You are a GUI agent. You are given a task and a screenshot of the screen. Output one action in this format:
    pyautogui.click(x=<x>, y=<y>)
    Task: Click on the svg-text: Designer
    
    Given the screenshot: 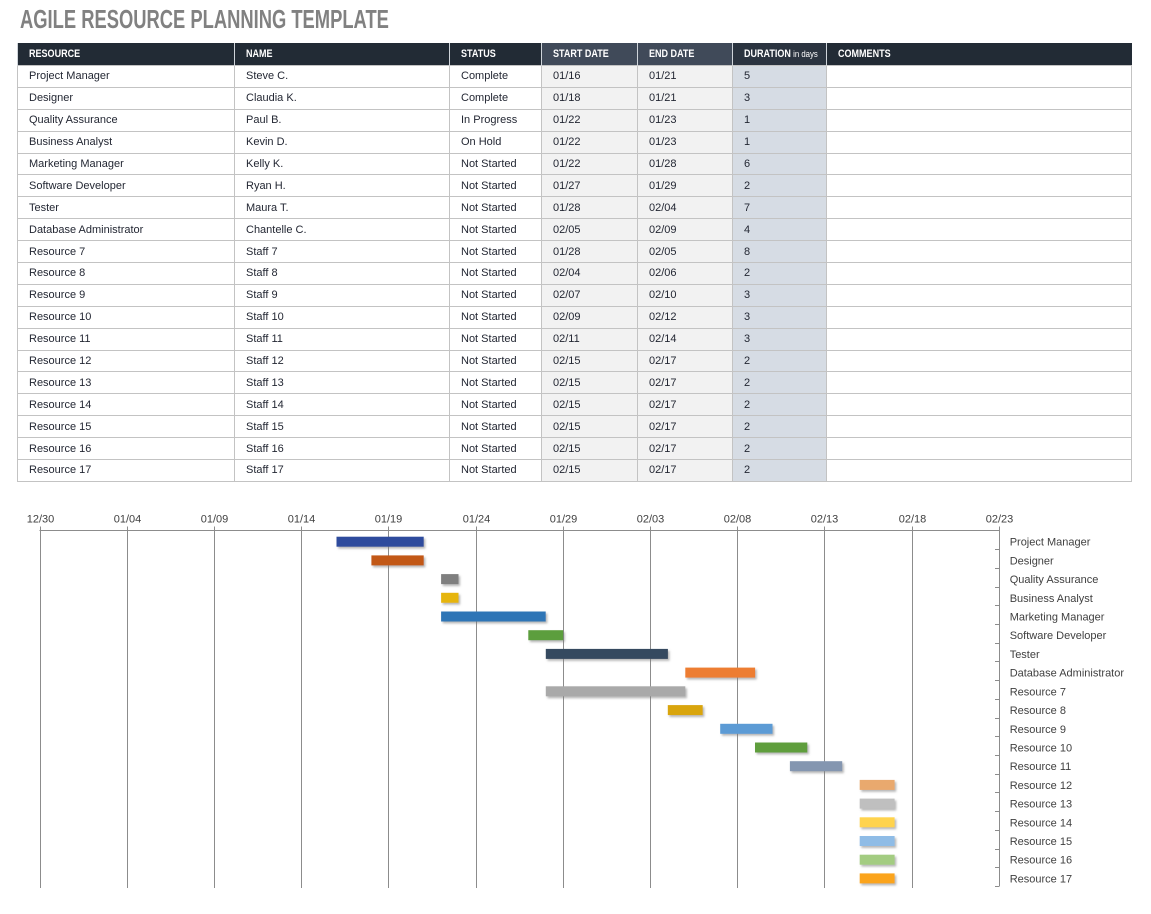 What is the action you would take?
    pyautogui.click(x=1032, y=561)
    